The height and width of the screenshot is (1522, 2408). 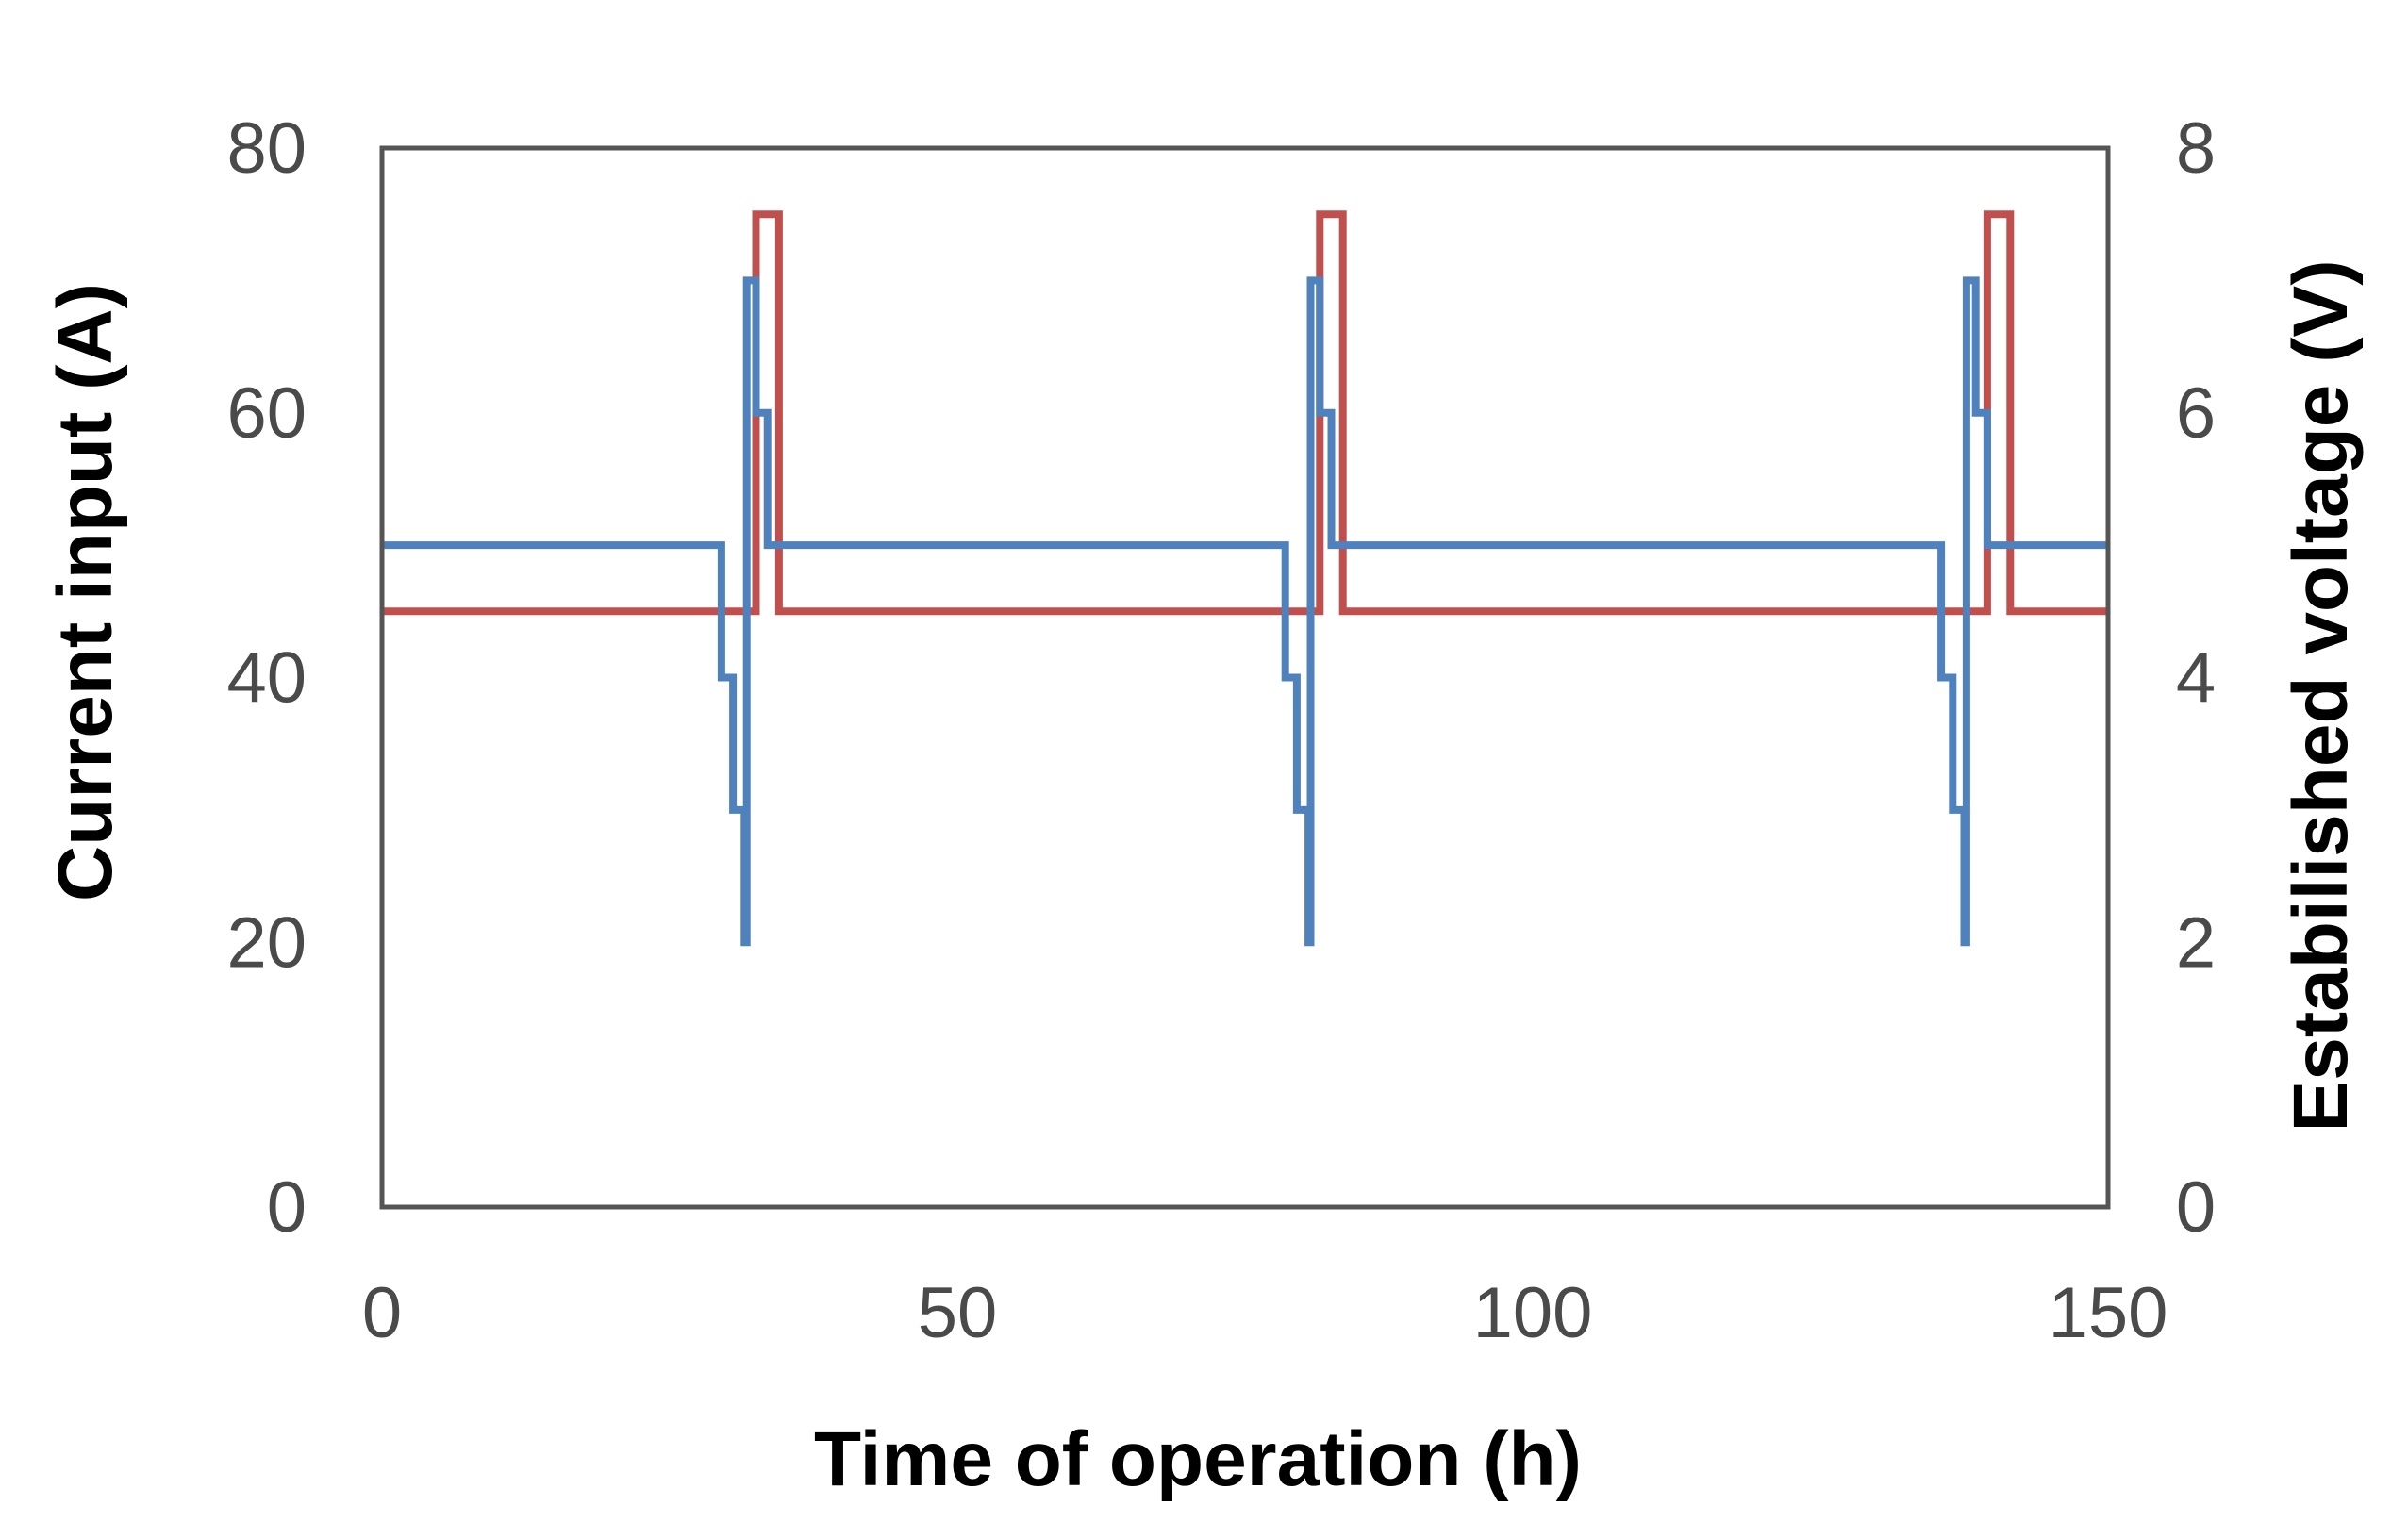 I want to click on y-right-tick-label: 8, so click(x=2196, y=148).